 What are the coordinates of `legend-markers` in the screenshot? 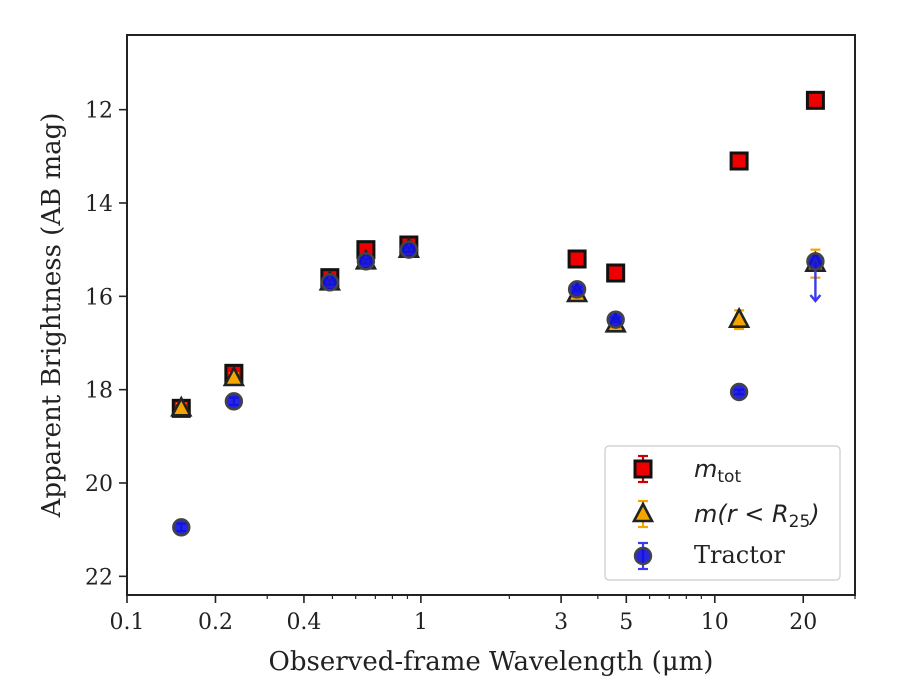 It's located at (643, 512).